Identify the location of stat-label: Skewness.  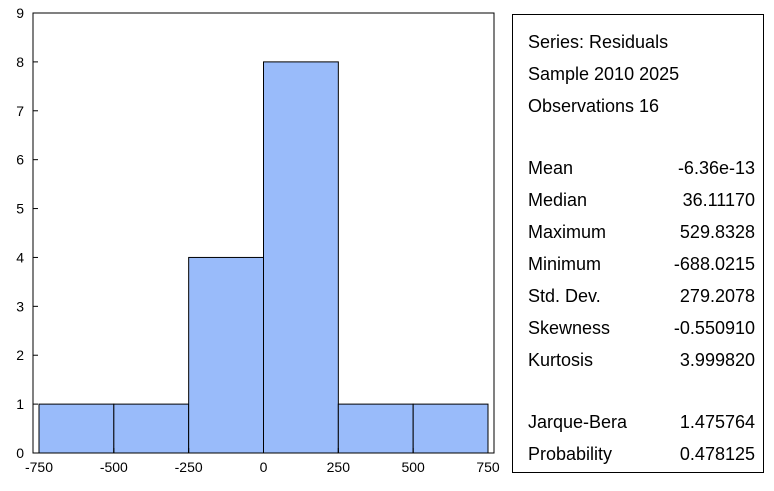
(569, 328).